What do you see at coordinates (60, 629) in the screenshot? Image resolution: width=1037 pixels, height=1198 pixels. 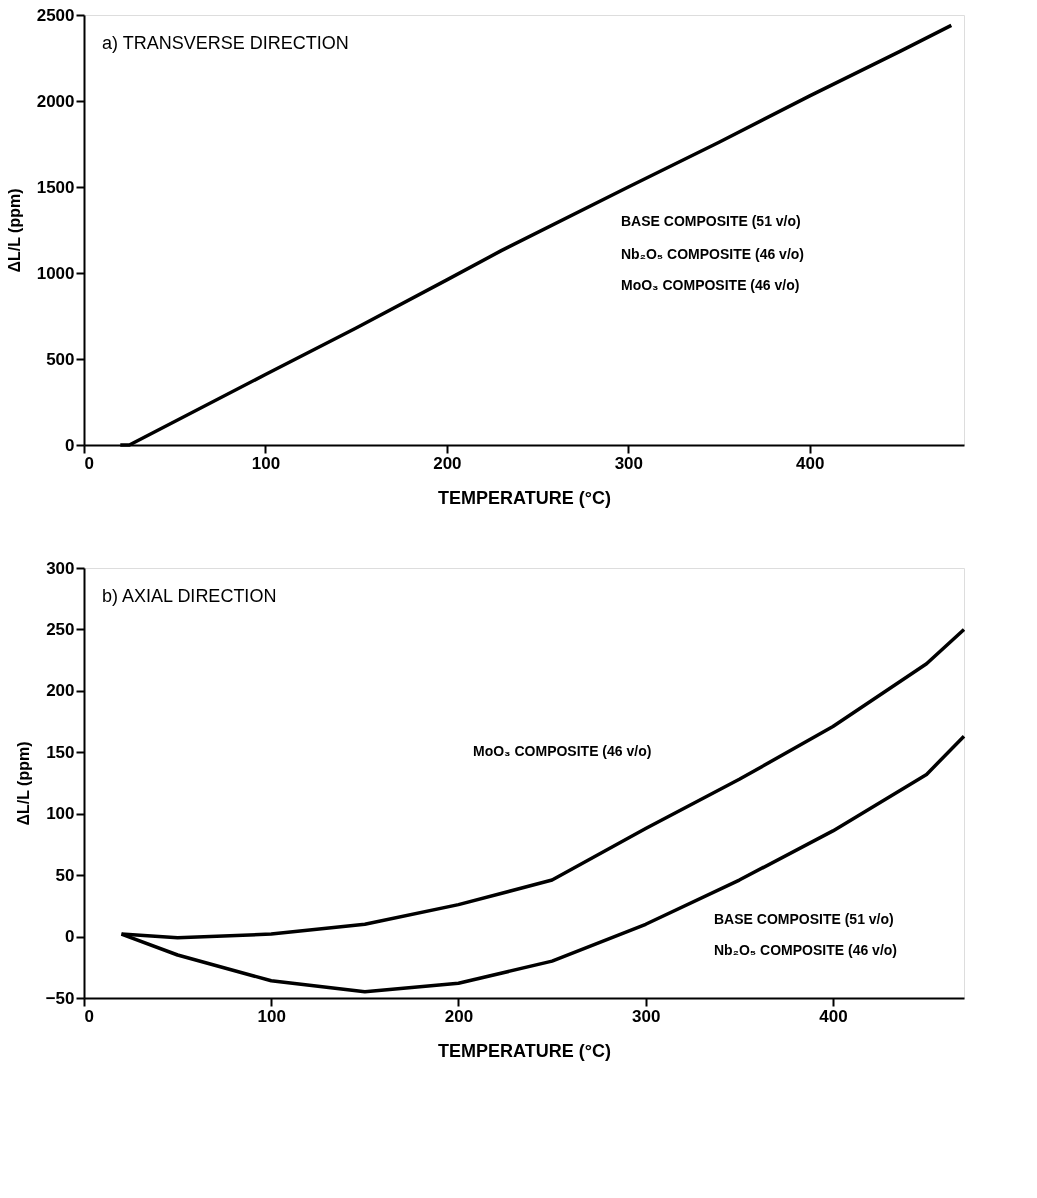 I see `y-tick-label: 250` at bounding box center [60, 629].